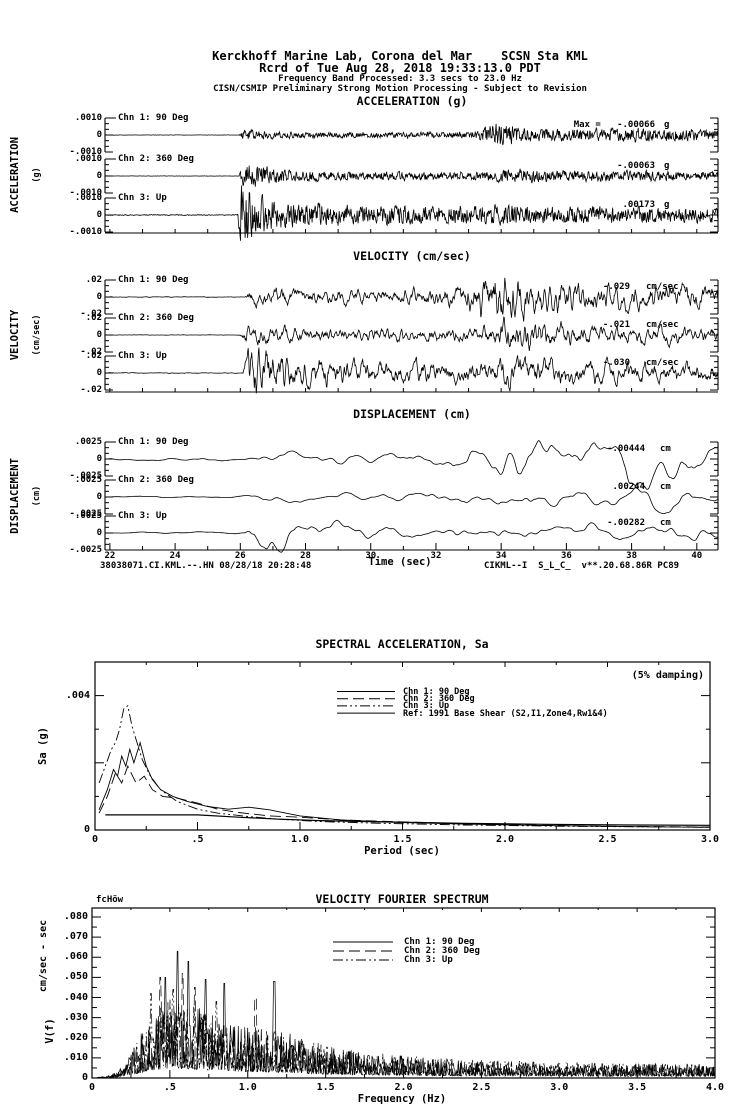 The image size is (739, 1115). I want to click on peak-value: Max = -.00066, so click(614, 125).